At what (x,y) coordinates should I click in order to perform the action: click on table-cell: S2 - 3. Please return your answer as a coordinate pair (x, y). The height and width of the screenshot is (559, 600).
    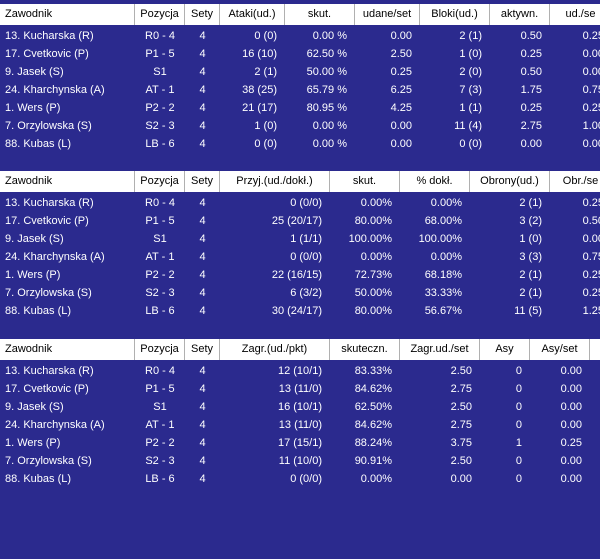
    Looking at the image, I should click on (160, 461).